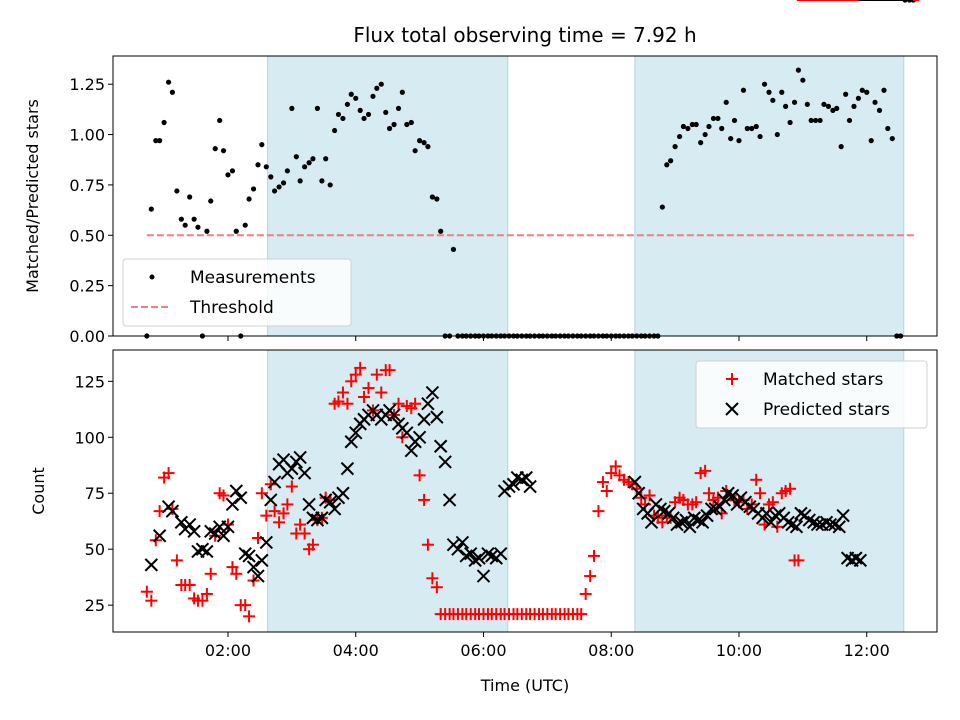  What do you see at coordinates (826, 410) in the screenshot?
I see `legend-predicted-label: Predicted stars` at bounding box center [826, 410].